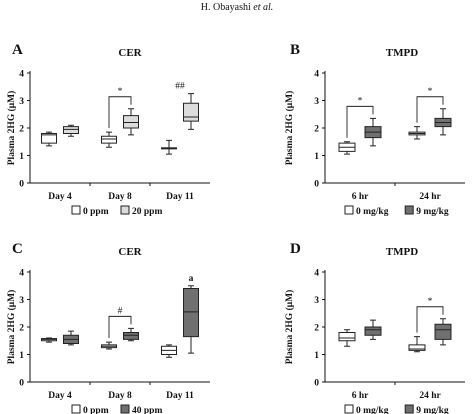  I want to click on significance-marker: a, so click(191, 279).